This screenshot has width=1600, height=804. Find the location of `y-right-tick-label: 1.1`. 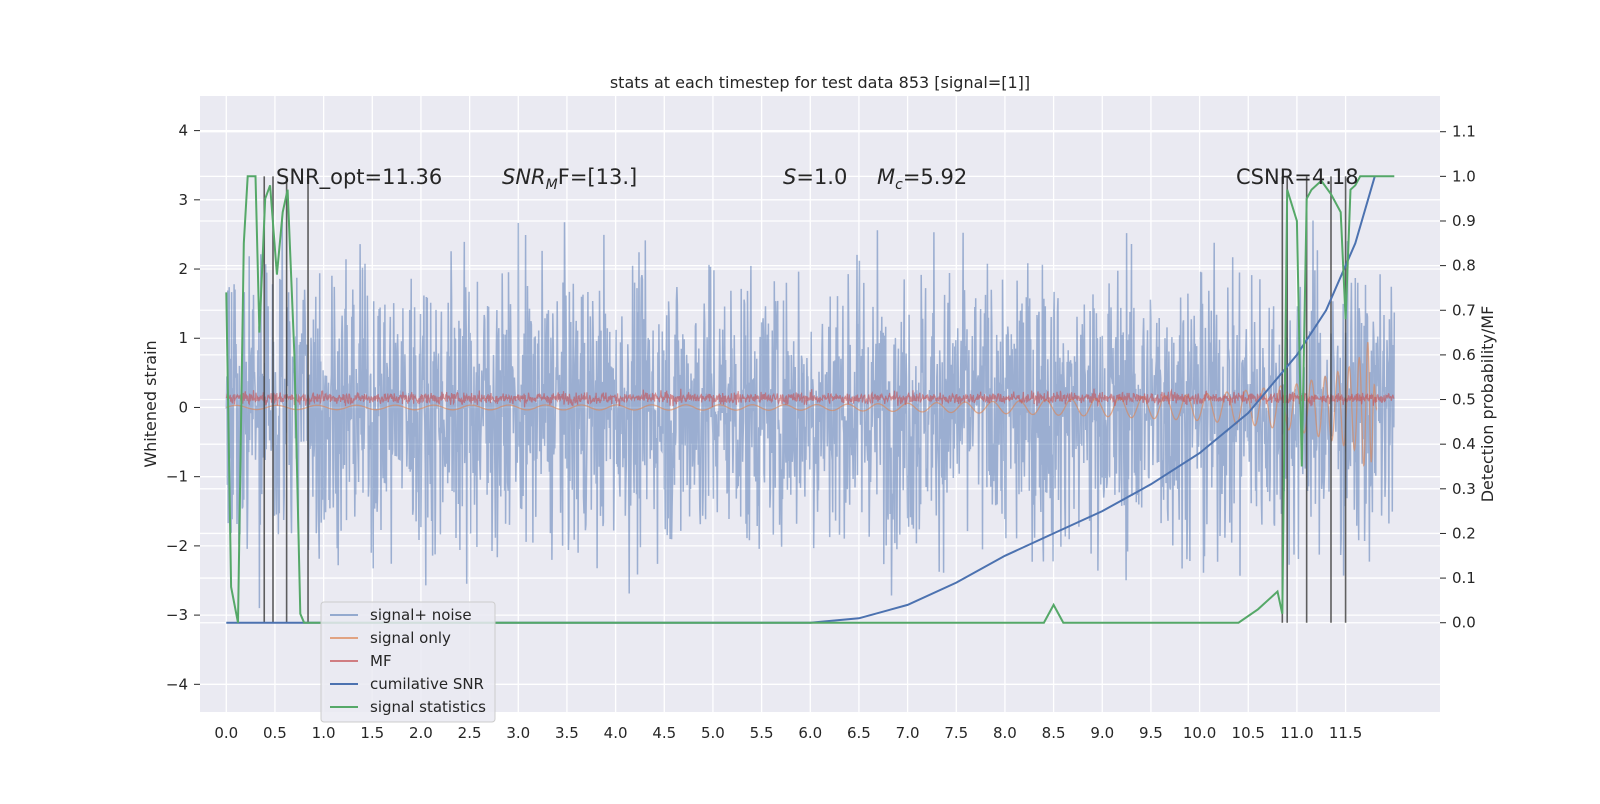

y-right-tick-label: 1.1 is located at coordinates (1464, 132).